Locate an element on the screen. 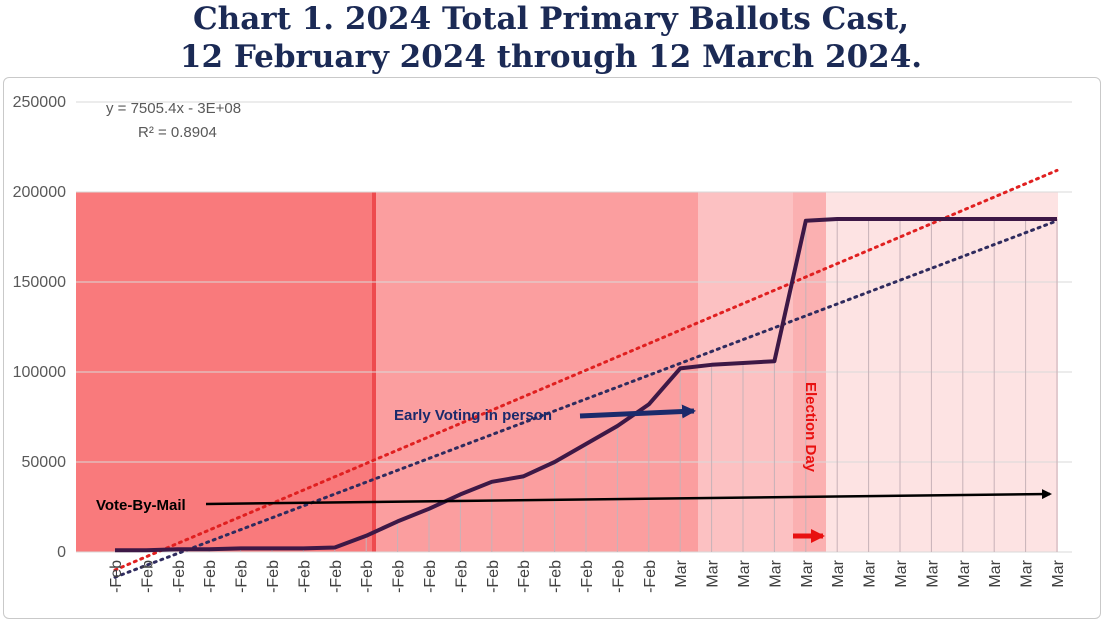  x-tick-label-19: Mar is located at coordinates (713, 573).